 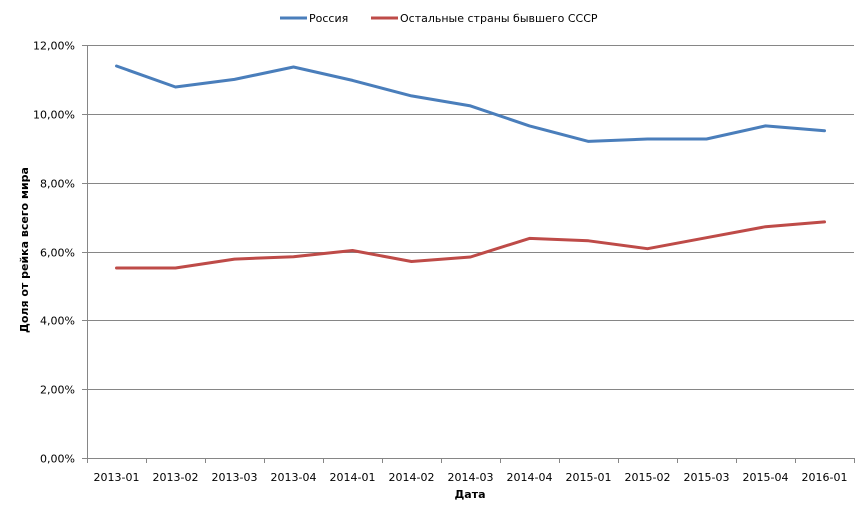 I want to click on x-tick-label: 2014-01, so click(x=353, y=477).